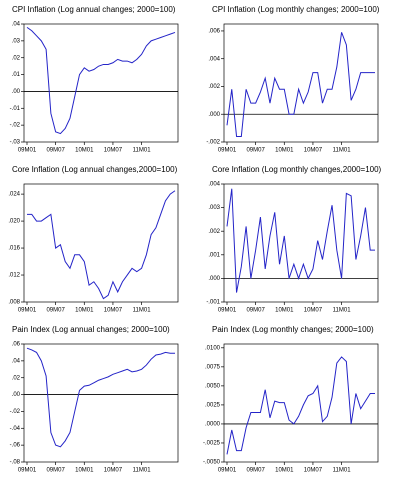  I want to click on y-tick-label: .0100, so click(213, 348).